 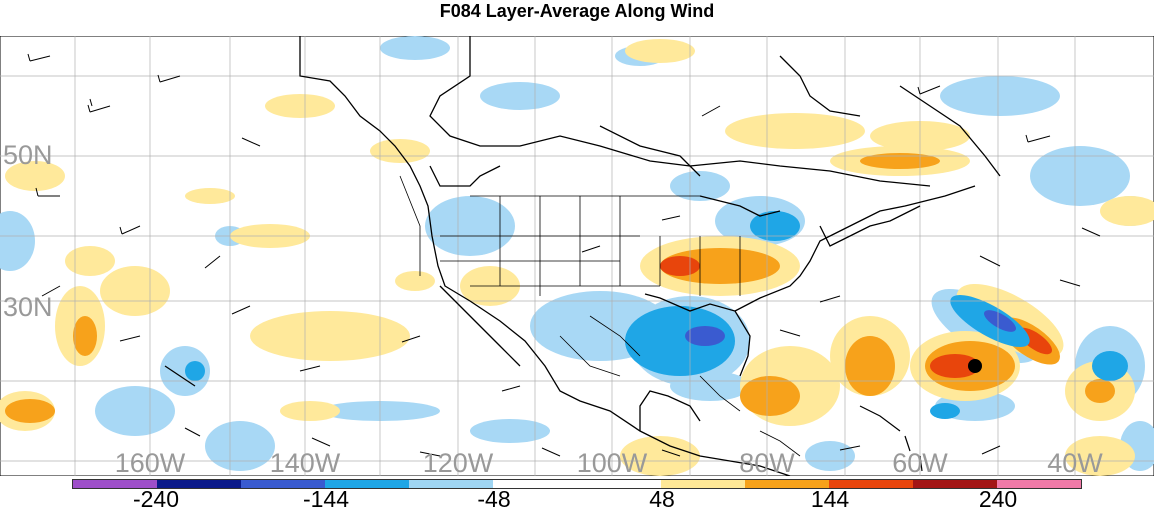 What do you see at coordinates (662, 499) in the screenshot?
I see `colorbar-label-48: 48` at bounding box center [662, 499].